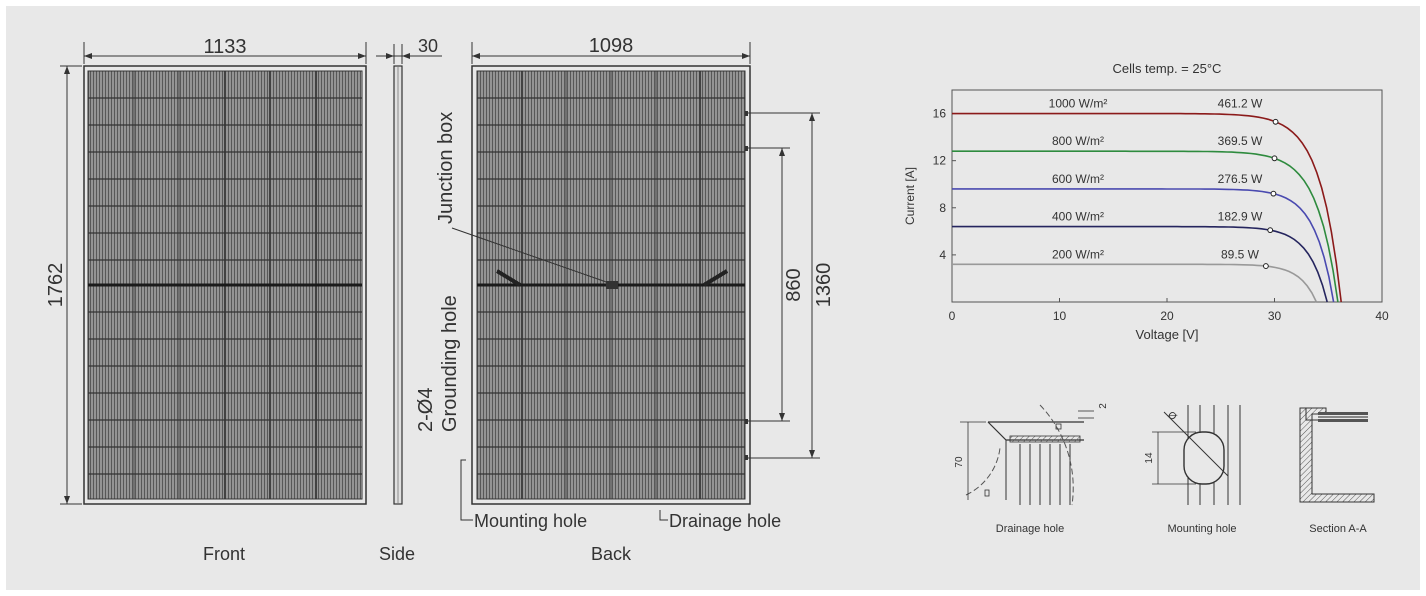 The image size is (1426, 596). What do you see at coordinates (1078, 141) in the screenshot?
I see `series-name-label: 800 W/m²` at bounding box center [1078, 141].